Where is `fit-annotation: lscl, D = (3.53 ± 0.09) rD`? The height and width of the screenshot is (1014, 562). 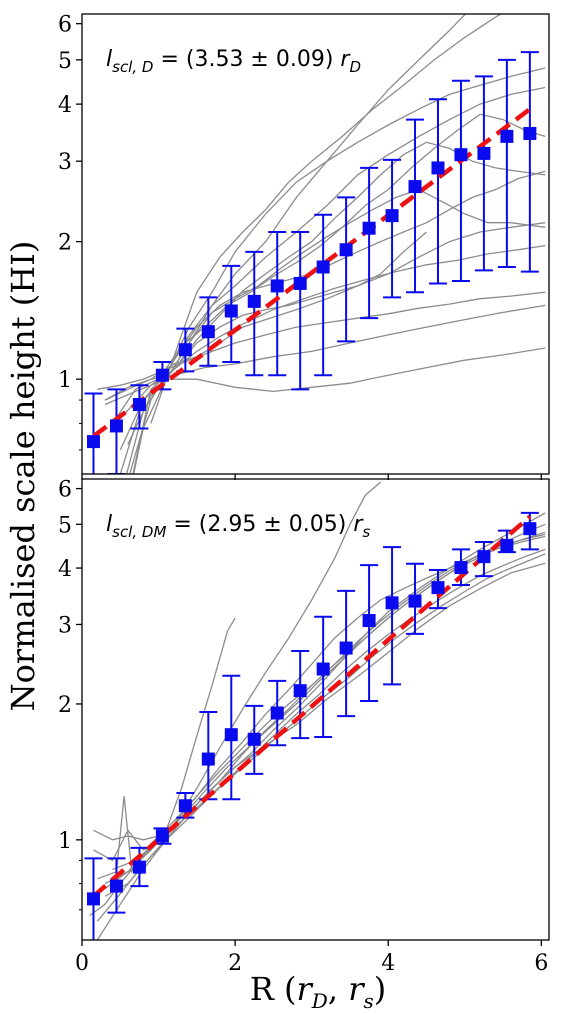 fit-annotation: lscl, D = (3.53 ± 0.09) rD is located at coordinates (233, 61).